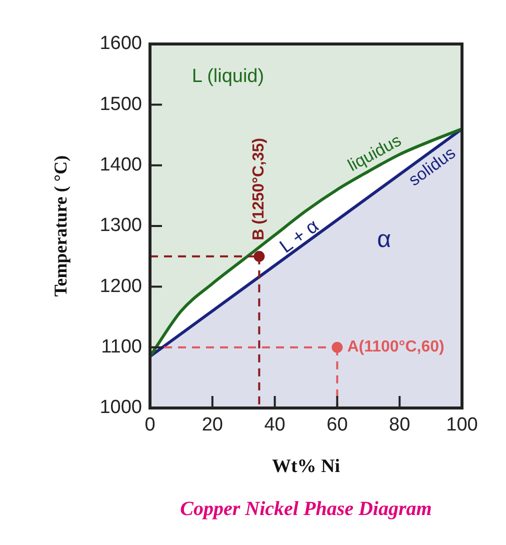 This screenshot has height=545, width=506. What do you see at coordinates (299, 237) in the screenshot?
I see `annotation: L + α` at bounding box center [299, 237].